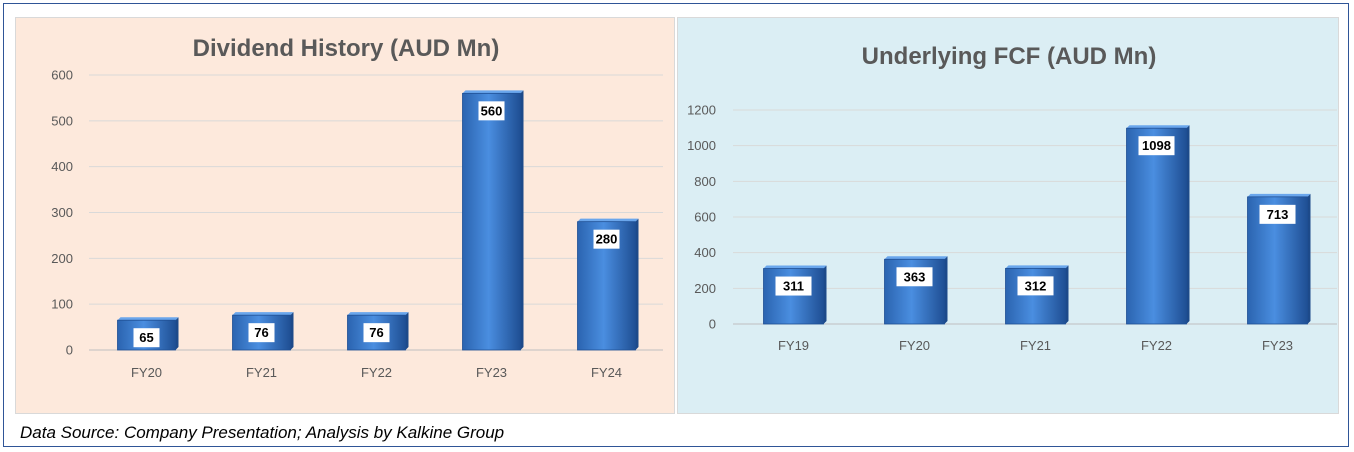 This screenshot has height=452, width=1354. Describe the element at coordinates (793, 345) in the screenshot. I see `x-tick-label: FY19` at that location.